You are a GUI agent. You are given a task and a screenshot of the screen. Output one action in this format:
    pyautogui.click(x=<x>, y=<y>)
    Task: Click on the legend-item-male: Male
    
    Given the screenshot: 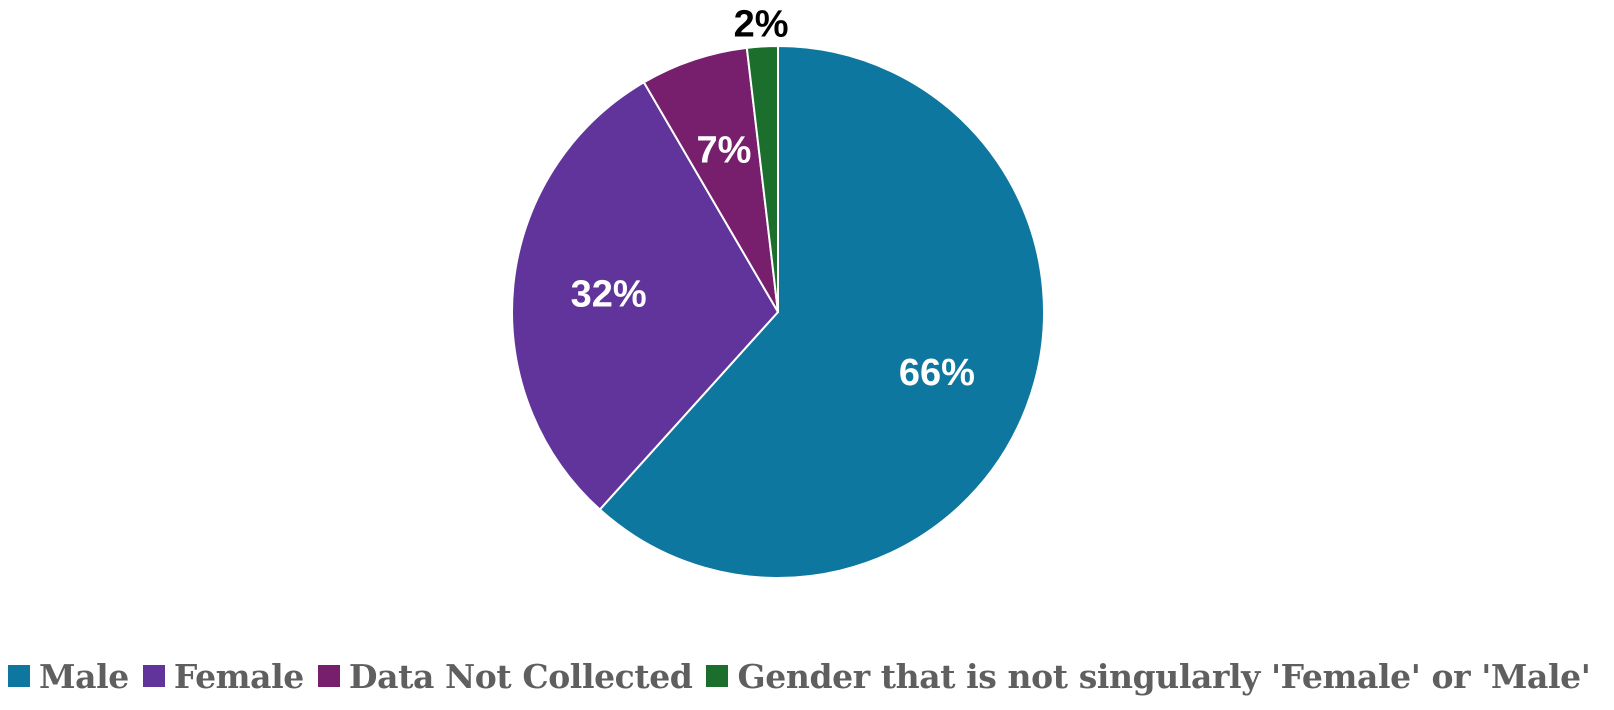 What is the action you would take?
    pyautogui.click(x=68, y=676)
    